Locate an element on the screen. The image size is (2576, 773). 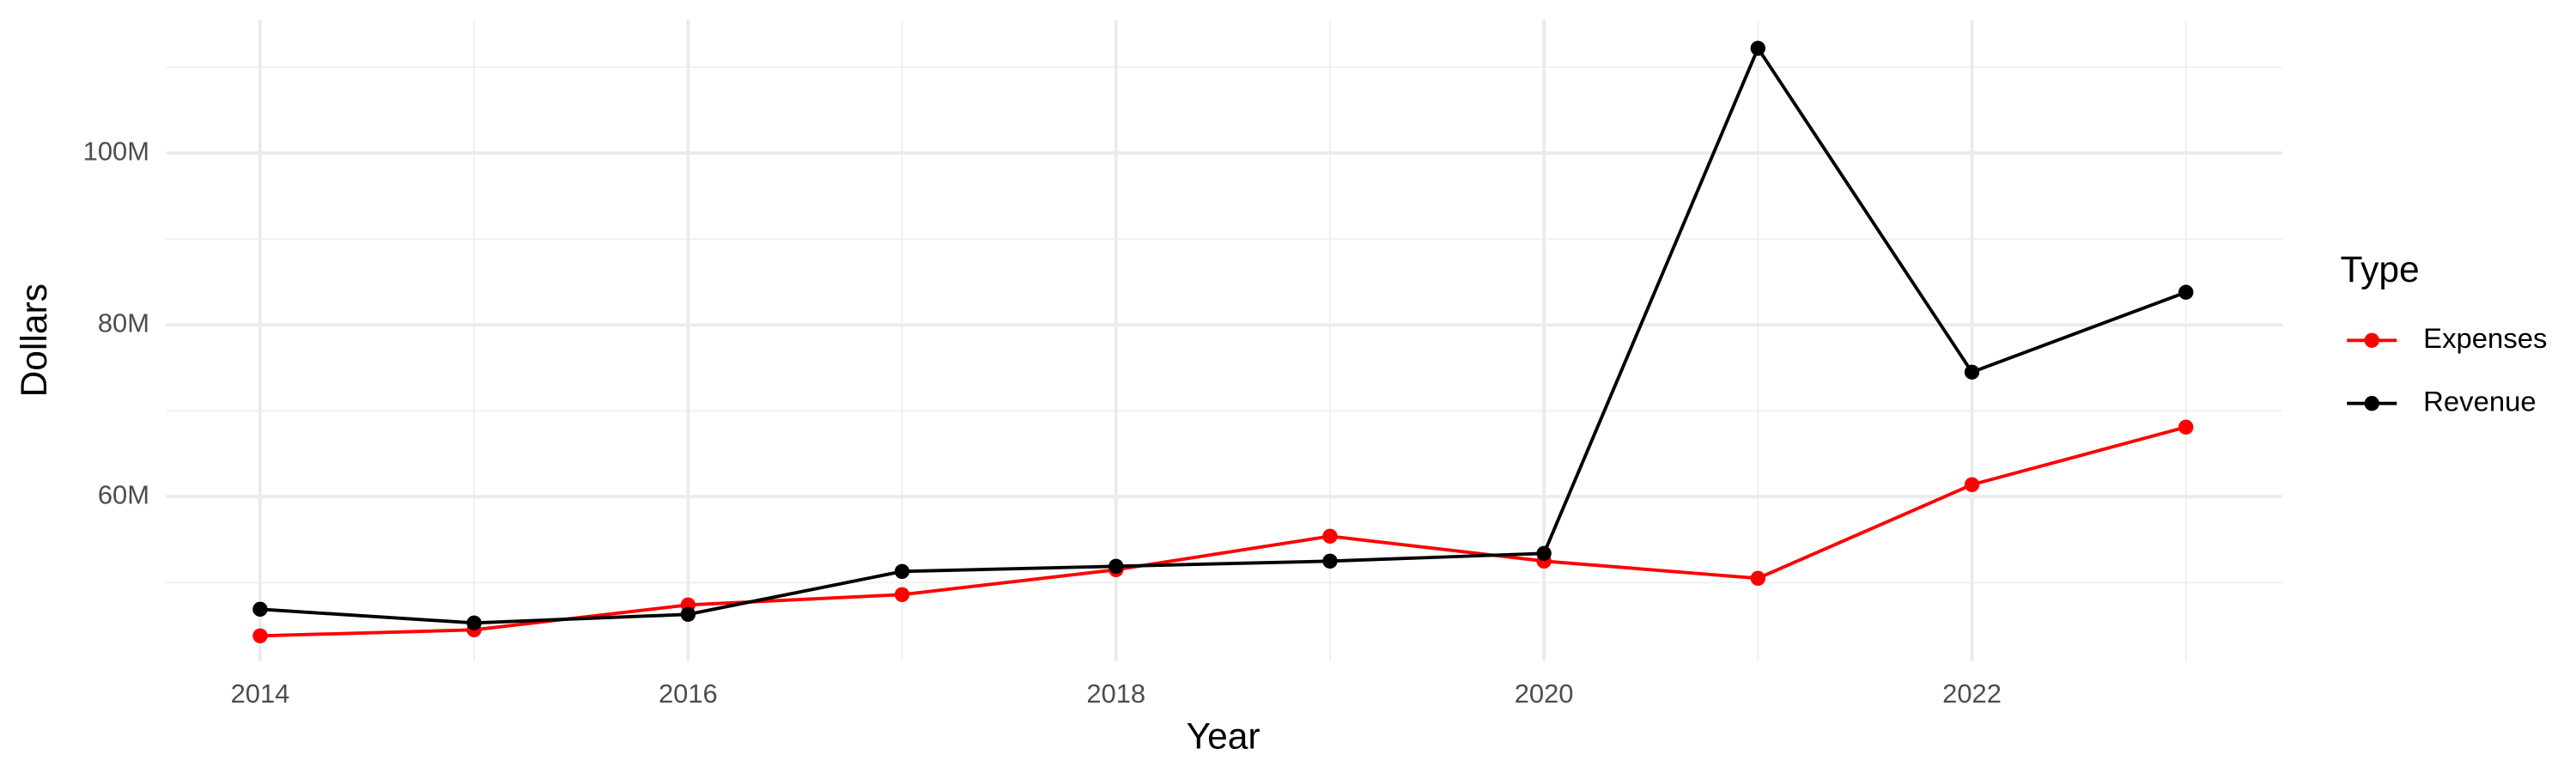
legend-label: Expenses is located at coordinates (2485, 338).